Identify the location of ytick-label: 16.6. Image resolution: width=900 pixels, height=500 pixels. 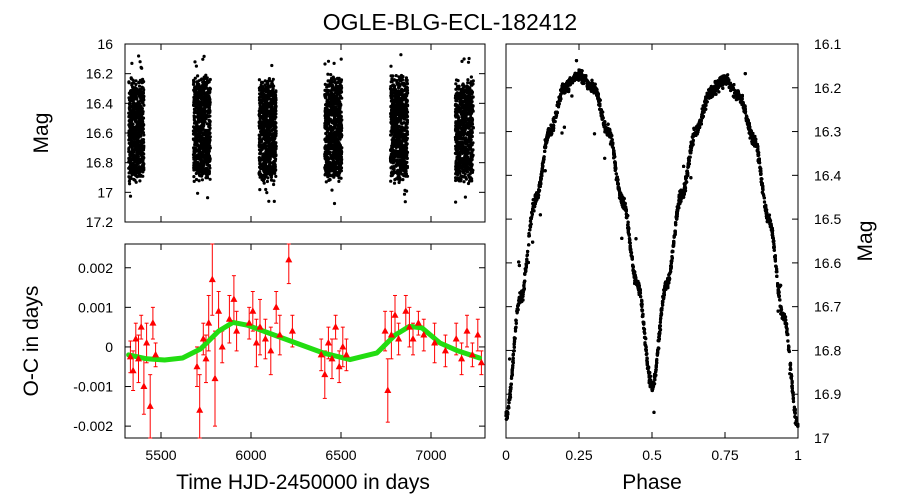
(99, 133).